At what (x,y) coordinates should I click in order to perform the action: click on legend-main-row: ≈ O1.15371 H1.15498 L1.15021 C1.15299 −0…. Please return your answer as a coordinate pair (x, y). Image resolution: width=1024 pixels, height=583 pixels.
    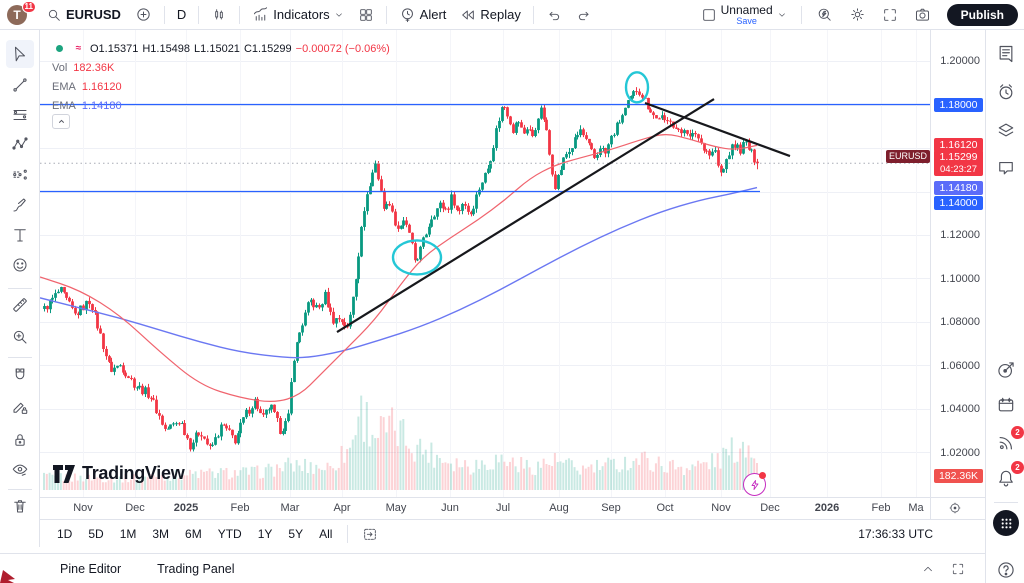
    Looking at the image, I should click on (221, 48).